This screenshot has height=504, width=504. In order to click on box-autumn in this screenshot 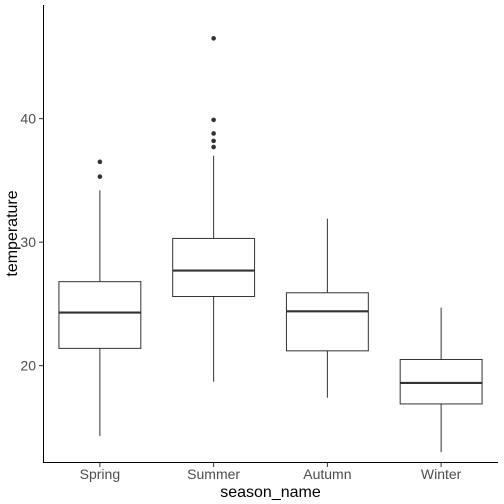, I will do `click(327, 308)`.